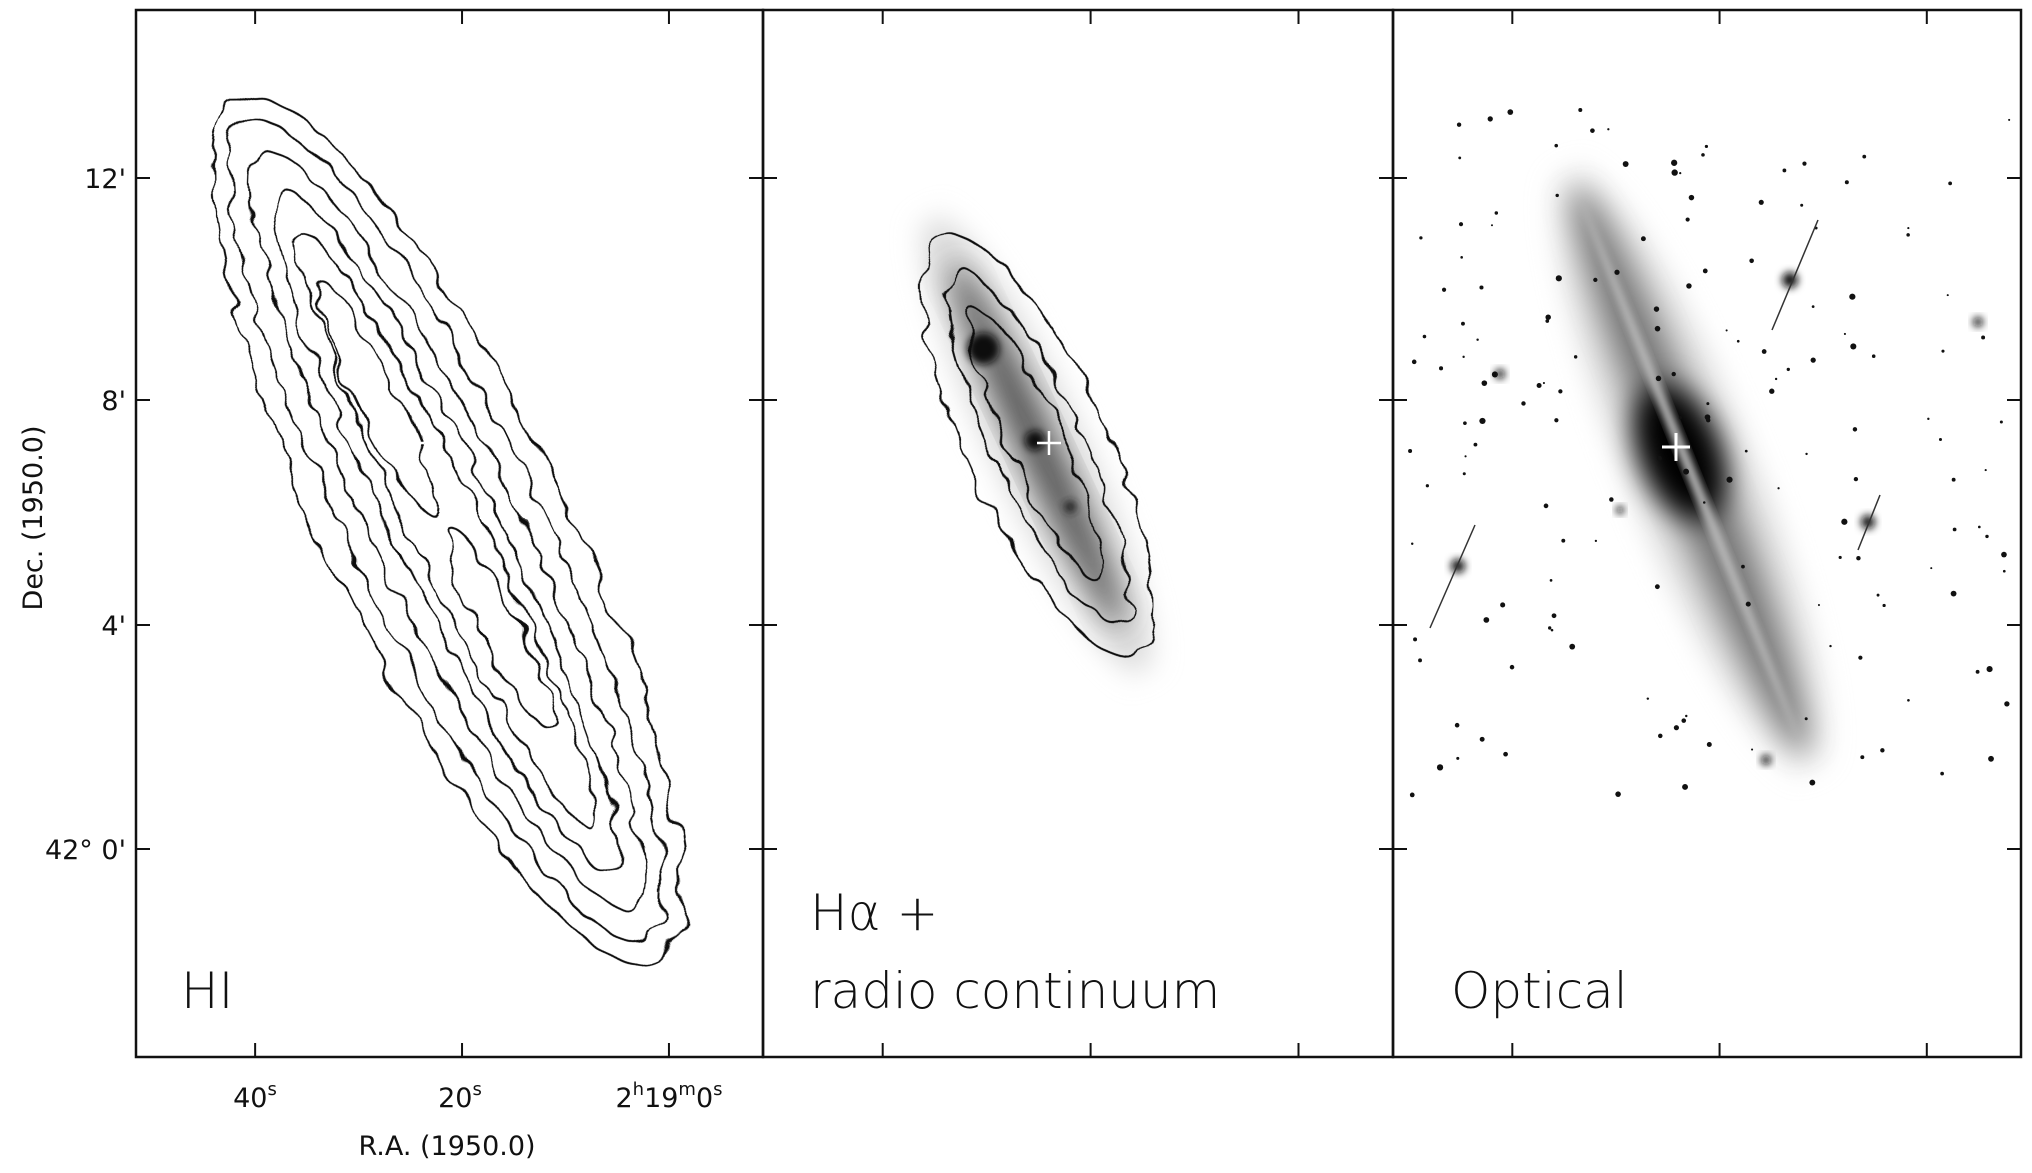  Describe the element at coordinates (113, 626) in the screenshot. I see `y-tick-label: 4'` at that location.